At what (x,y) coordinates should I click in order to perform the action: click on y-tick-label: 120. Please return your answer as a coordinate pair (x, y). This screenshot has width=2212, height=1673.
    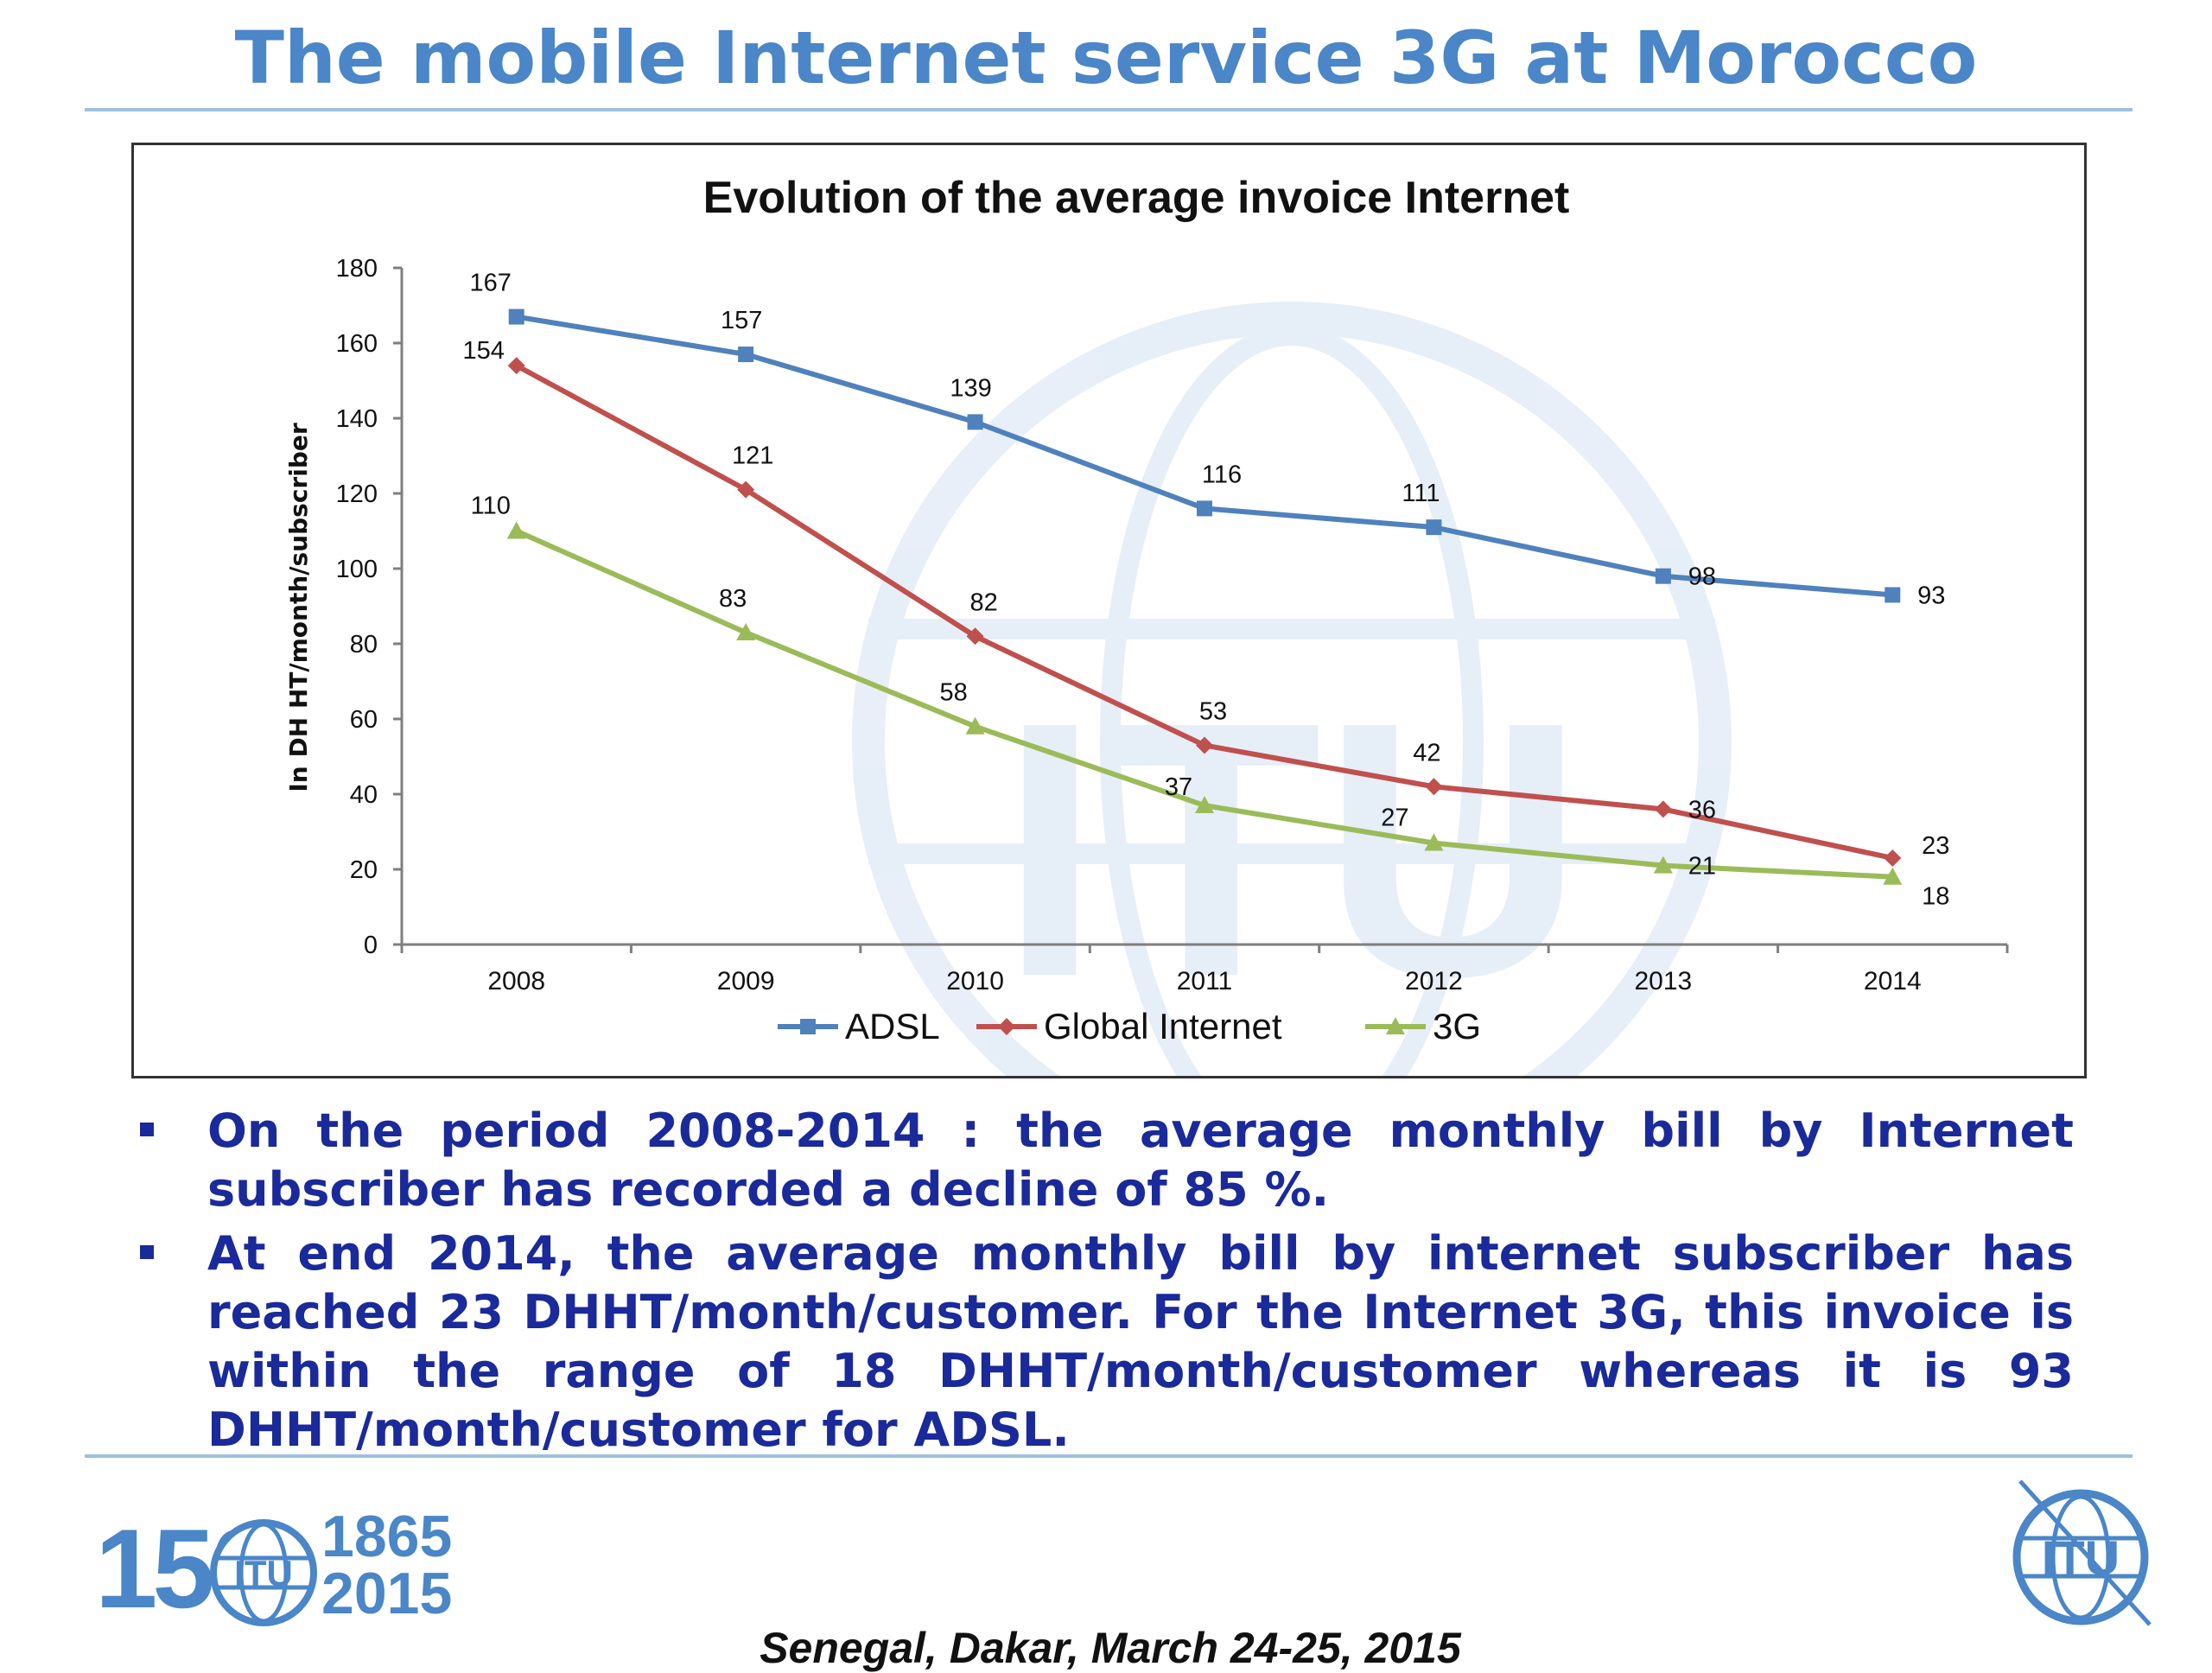
    Looking at the image, I should click on (357, 494).